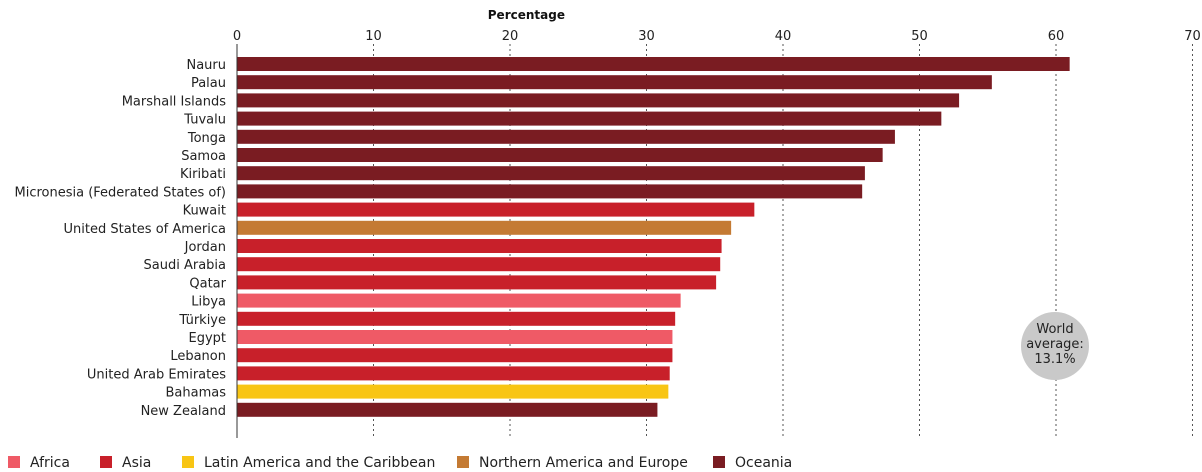  What do you see at coordinates (479, 246) in the screenshot?
I see `bar-jordan` at bounding box center [479, 246].